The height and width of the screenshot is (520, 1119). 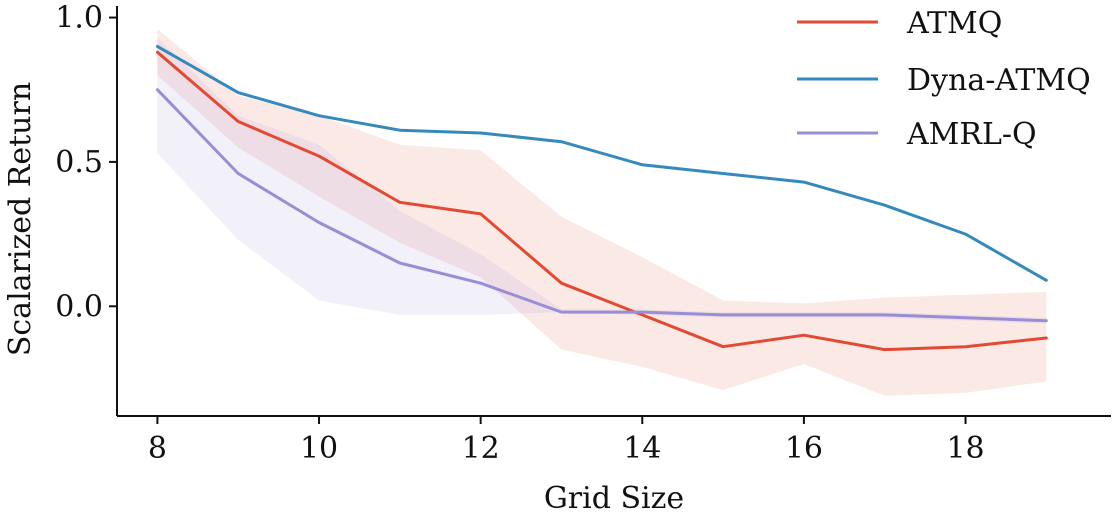 I want to click on legend-label-dyna-atmq: Dyna-ATMQ, so click(x=999, y=80).